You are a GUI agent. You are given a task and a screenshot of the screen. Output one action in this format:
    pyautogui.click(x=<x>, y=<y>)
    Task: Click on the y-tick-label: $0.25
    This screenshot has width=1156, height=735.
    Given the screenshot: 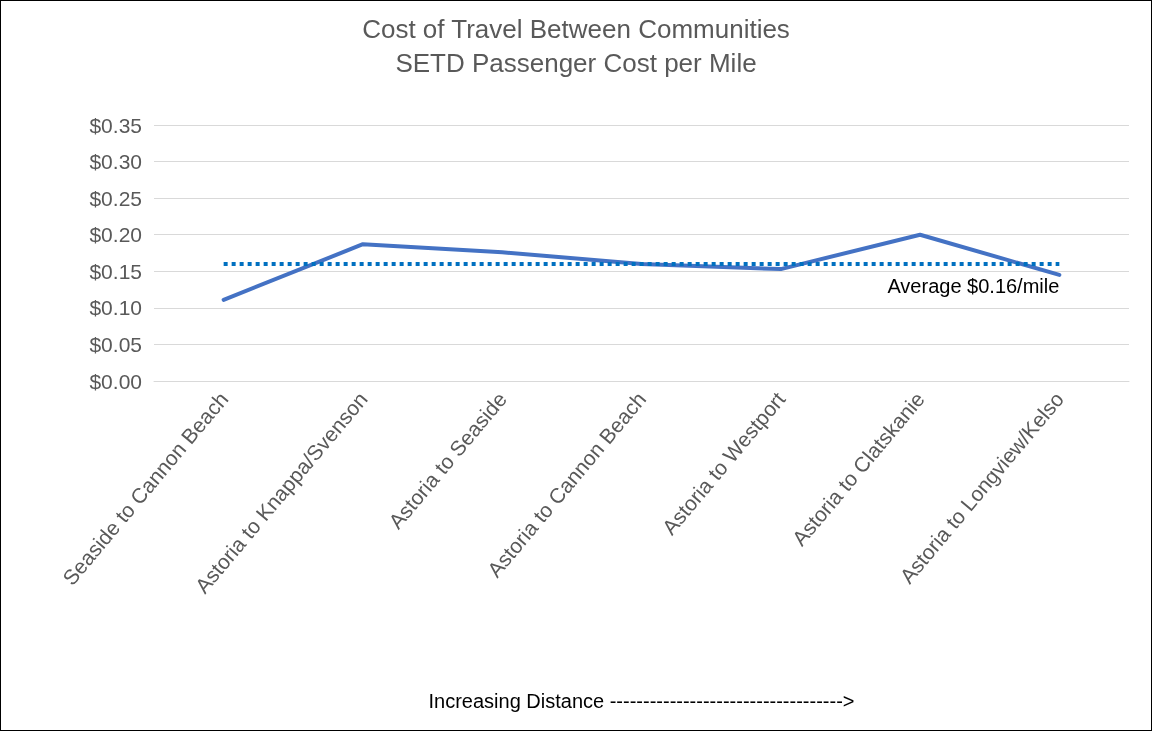 What is the action you would take?
    pyautogui.click(x=115, y=198)
    